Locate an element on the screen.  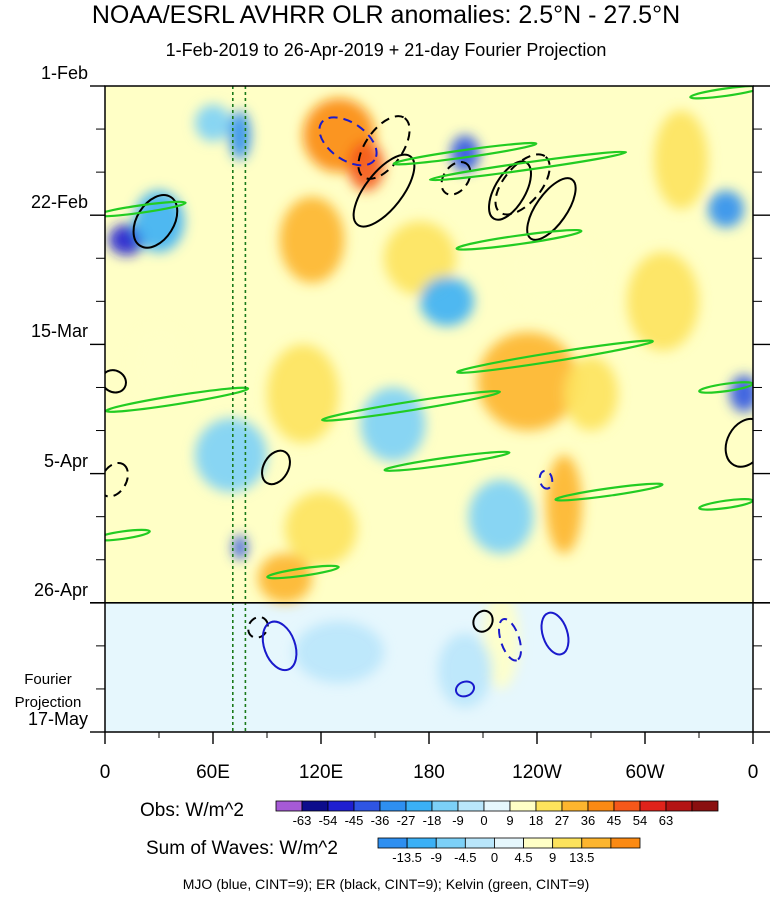
waves-colorbar-tick-label: -9 is located at coordinates (436, 857).